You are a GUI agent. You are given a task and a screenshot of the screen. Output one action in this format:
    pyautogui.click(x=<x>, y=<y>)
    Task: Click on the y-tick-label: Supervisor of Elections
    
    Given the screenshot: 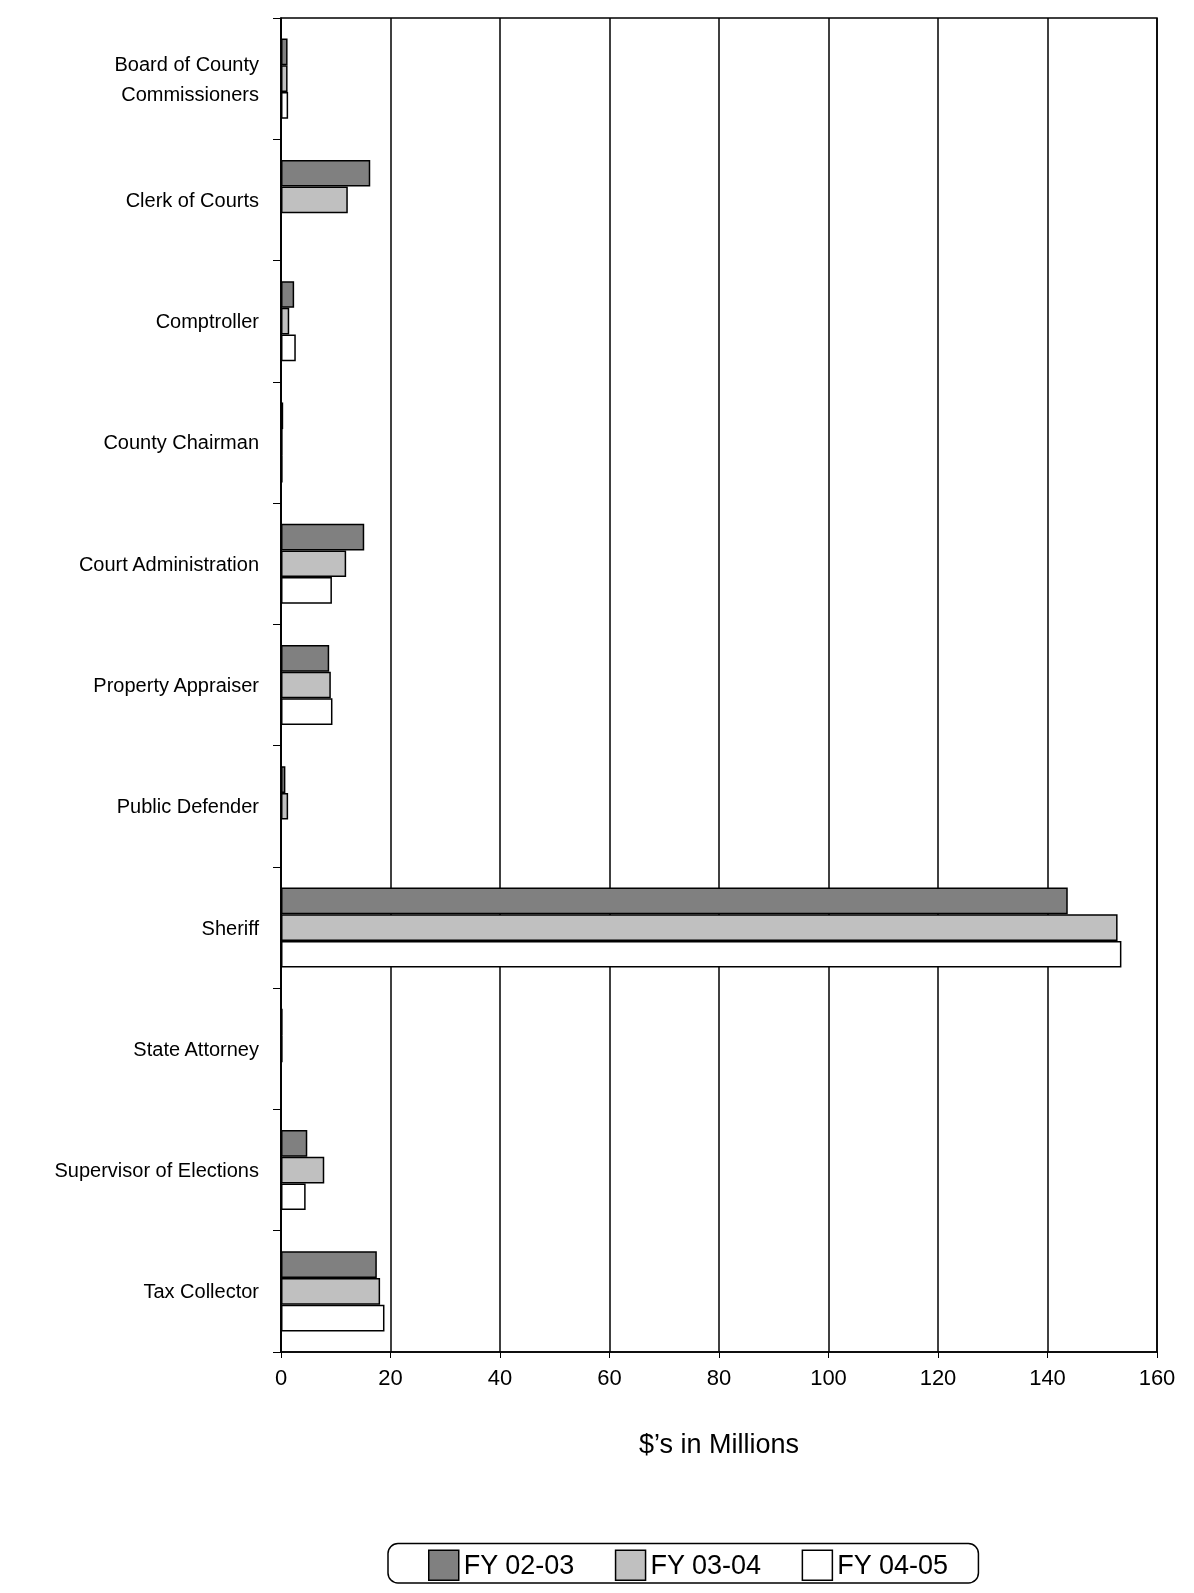 What is the action you would take?
    pyautogui.click(x=156, y=1170)
    